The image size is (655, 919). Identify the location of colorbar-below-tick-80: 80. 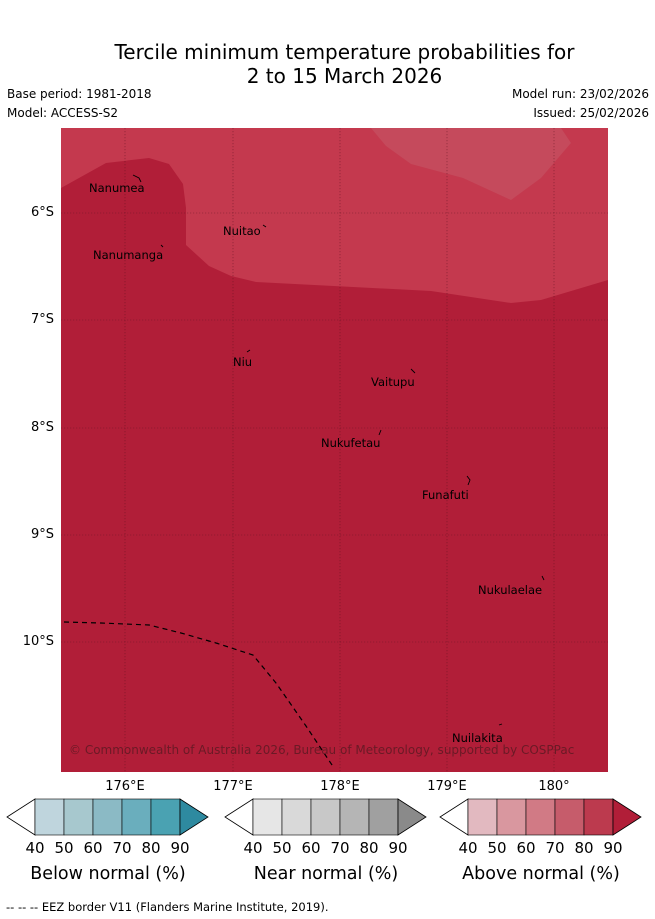
(151, 848).